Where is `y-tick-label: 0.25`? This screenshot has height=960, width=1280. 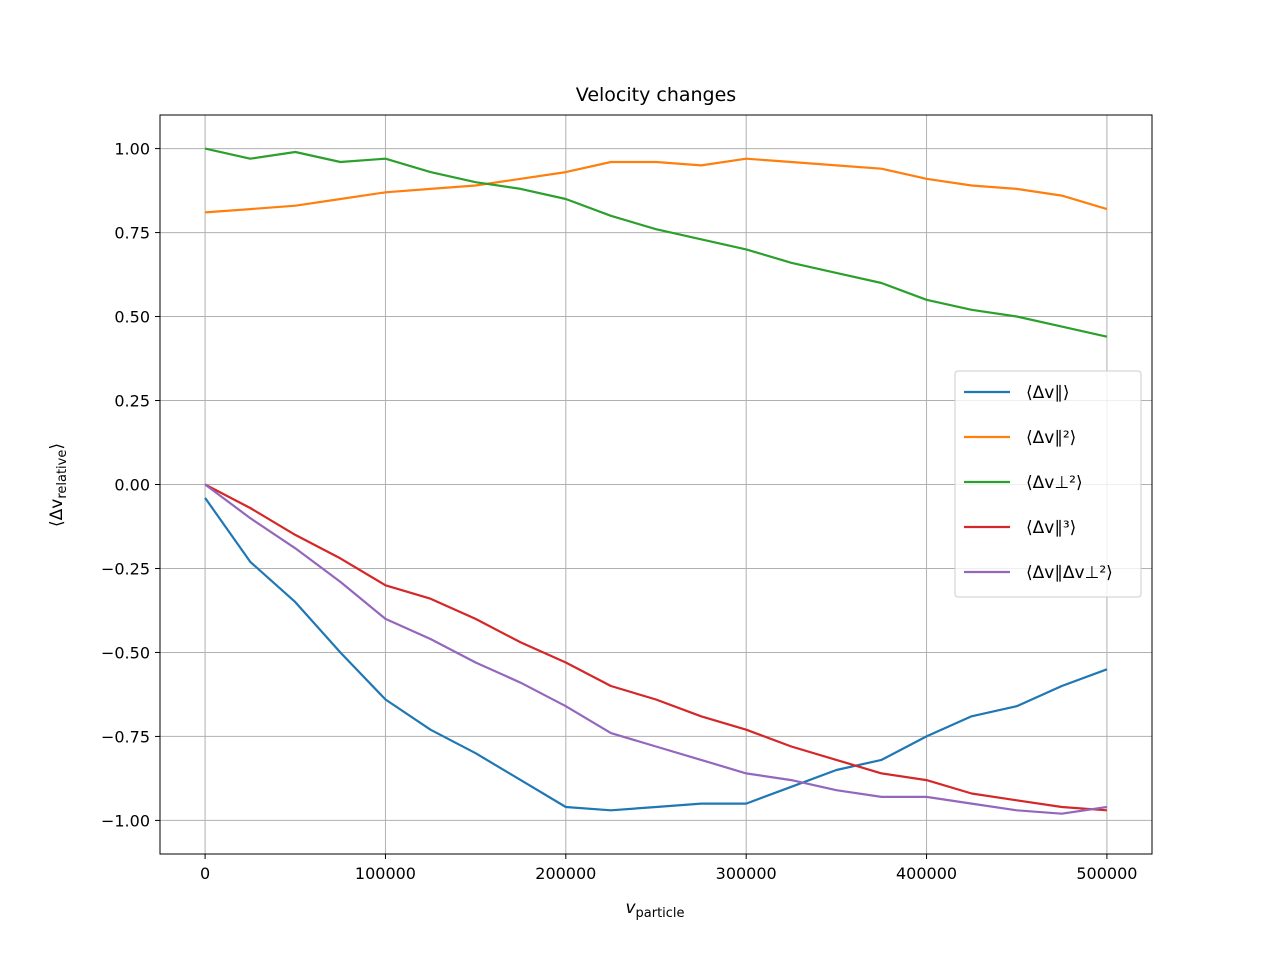
y-tick-label: 0.25 is located at coordinates (132, 401).